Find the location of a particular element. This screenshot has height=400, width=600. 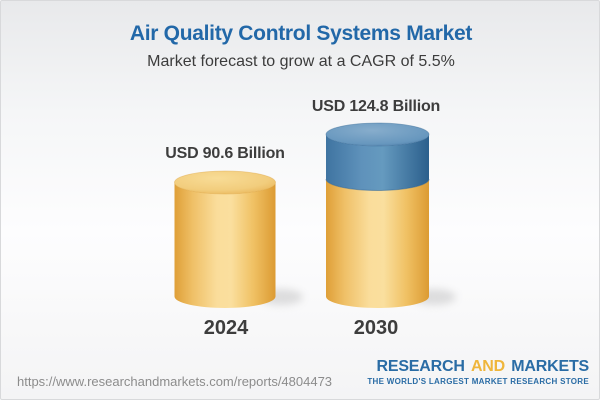

category-label-2030: 2030 is located at coordinates (376, 328).